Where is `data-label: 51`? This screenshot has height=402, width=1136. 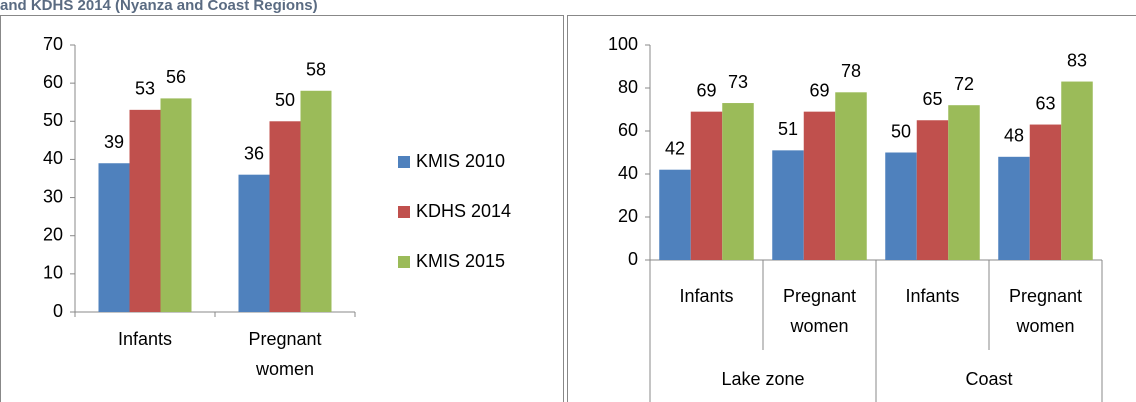
data-label: 51 is located at coordinates (788, 129).